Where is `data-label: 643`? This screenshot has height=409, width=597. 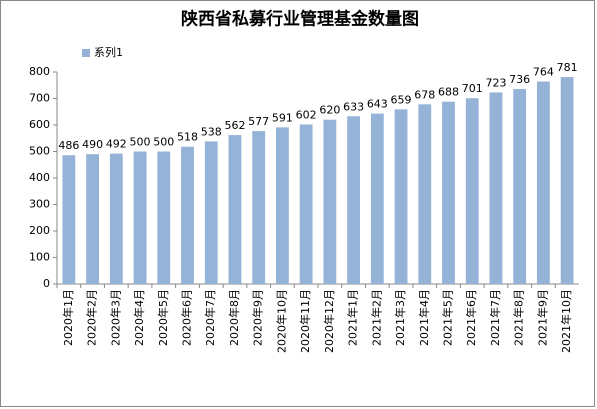
data-label: 643 is located at coordinates (377, 104).